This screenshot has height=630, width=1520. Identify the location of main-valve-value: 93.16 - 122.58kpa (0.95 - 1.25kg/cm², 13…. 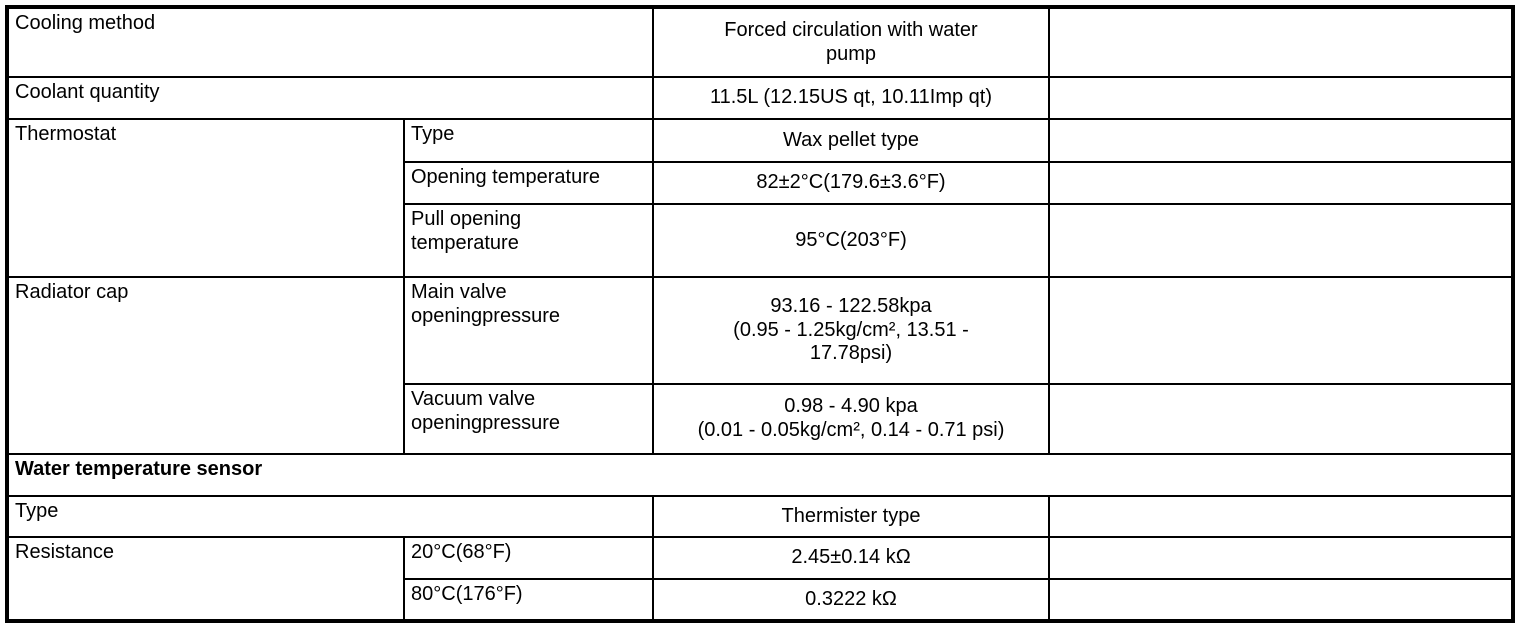
(851, 330).